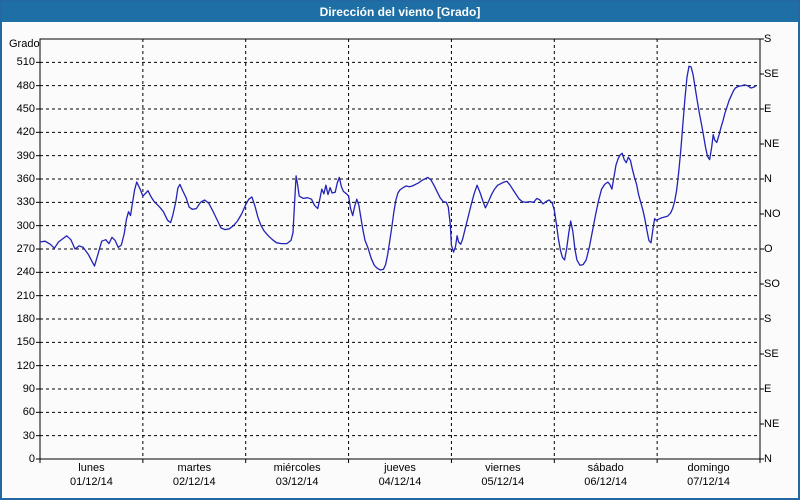 The width and height of the screenshot is (800, 500). Describe the element at coordinates (605, 468) in the screenshot. I see `day-name: sábado` at that location.